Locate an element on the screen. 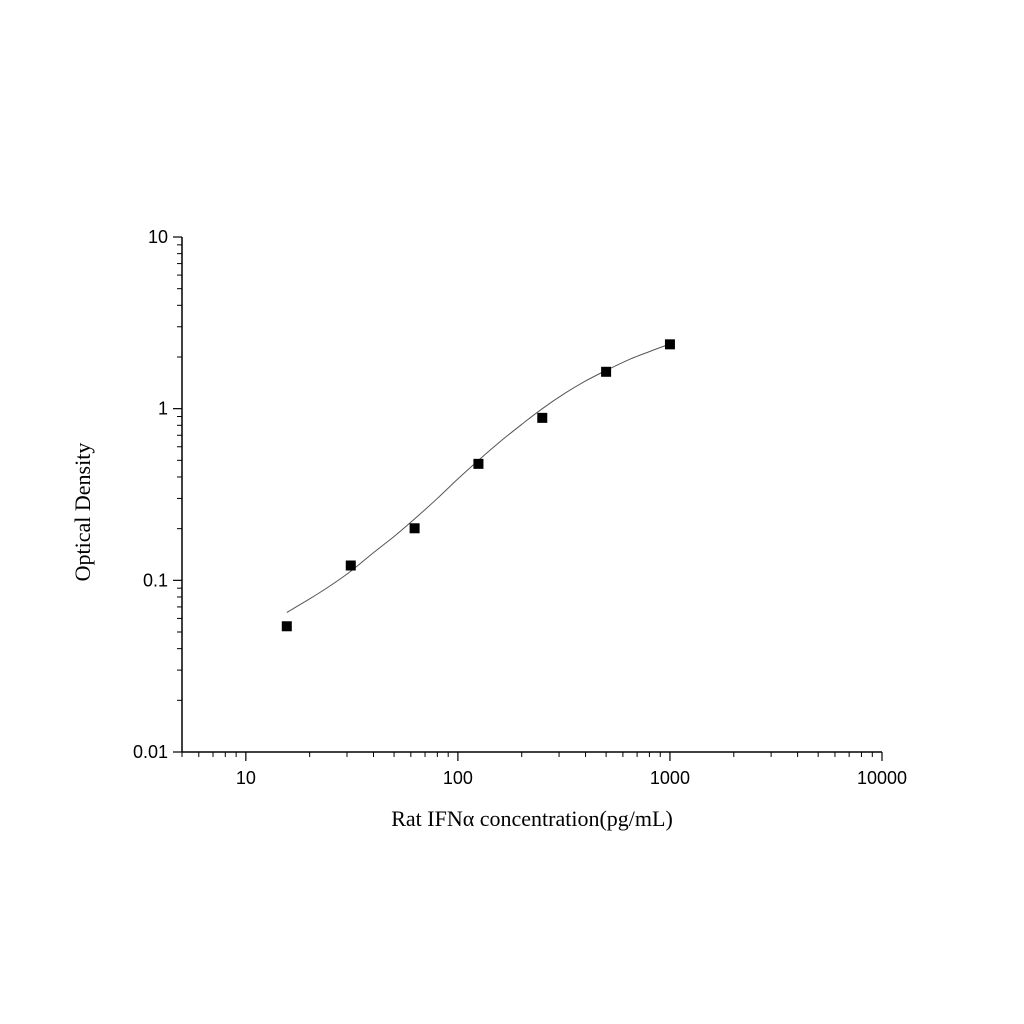 The height and width of the screenshot is (1024, 1024). data-points-layer is located at coordinates (478, 485).